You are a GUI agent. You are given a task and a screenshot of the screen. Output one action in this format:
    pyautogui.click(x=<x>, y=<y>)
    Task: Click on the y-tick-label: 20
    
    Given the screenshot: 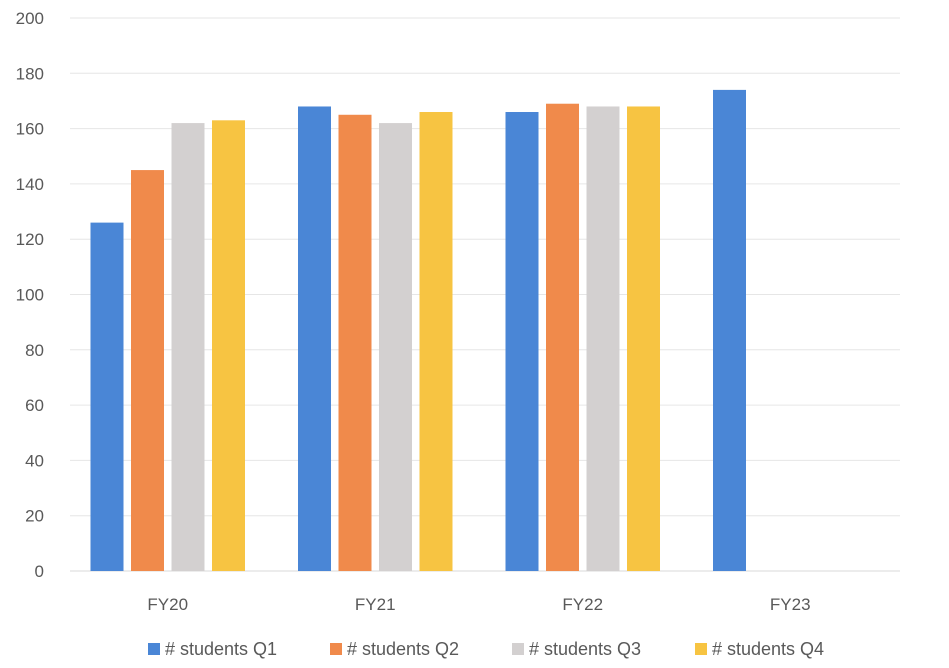 What is the action you would take?
    pyautogui.click(x=34, y=516)
    